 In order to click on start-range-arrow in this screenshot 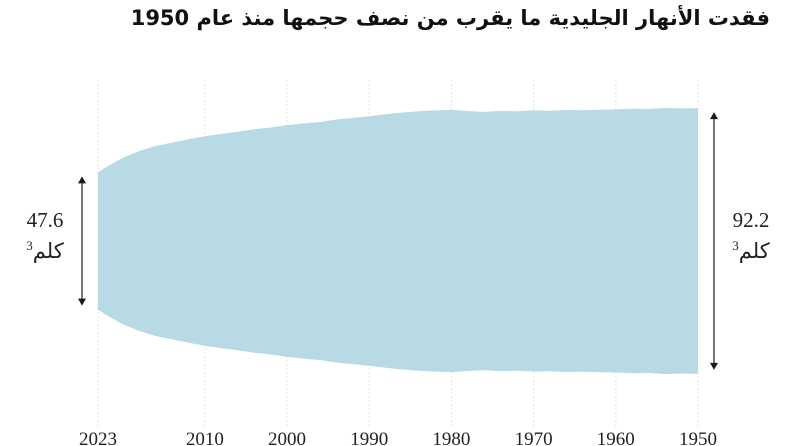, I will do `click(714, 241)`.